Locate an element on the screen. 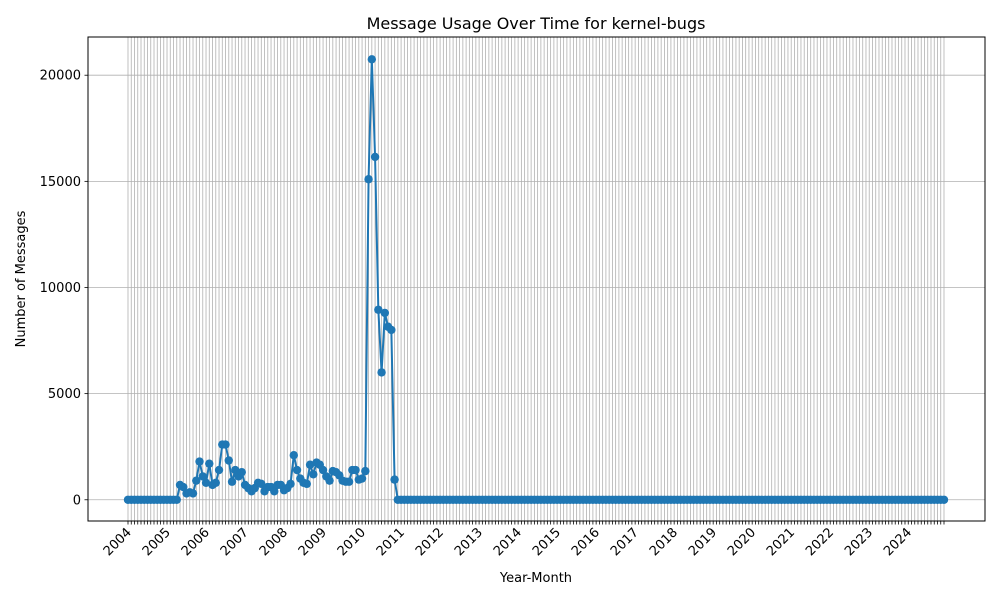 This screenshot has height=600, width=1000. x-axis-label: Year-Month is located at coordinates (535, 578).